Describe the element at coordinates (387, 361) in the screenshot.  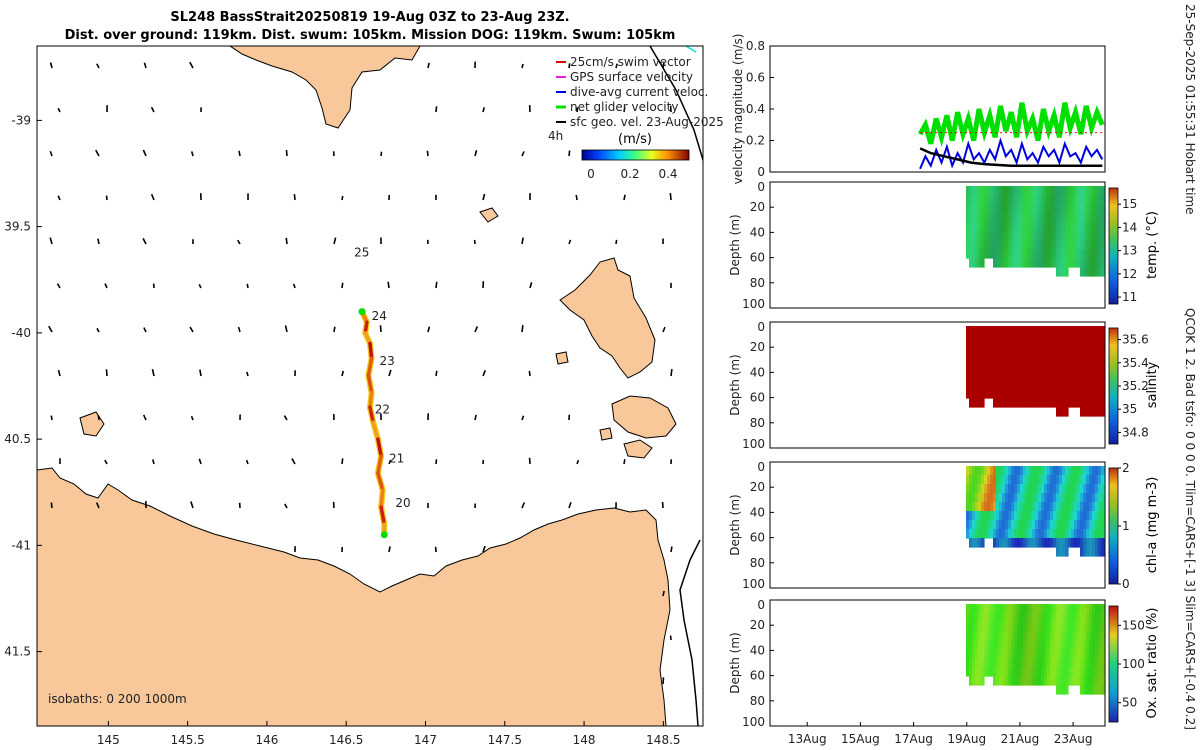
I see `day-label: 23` at that location.